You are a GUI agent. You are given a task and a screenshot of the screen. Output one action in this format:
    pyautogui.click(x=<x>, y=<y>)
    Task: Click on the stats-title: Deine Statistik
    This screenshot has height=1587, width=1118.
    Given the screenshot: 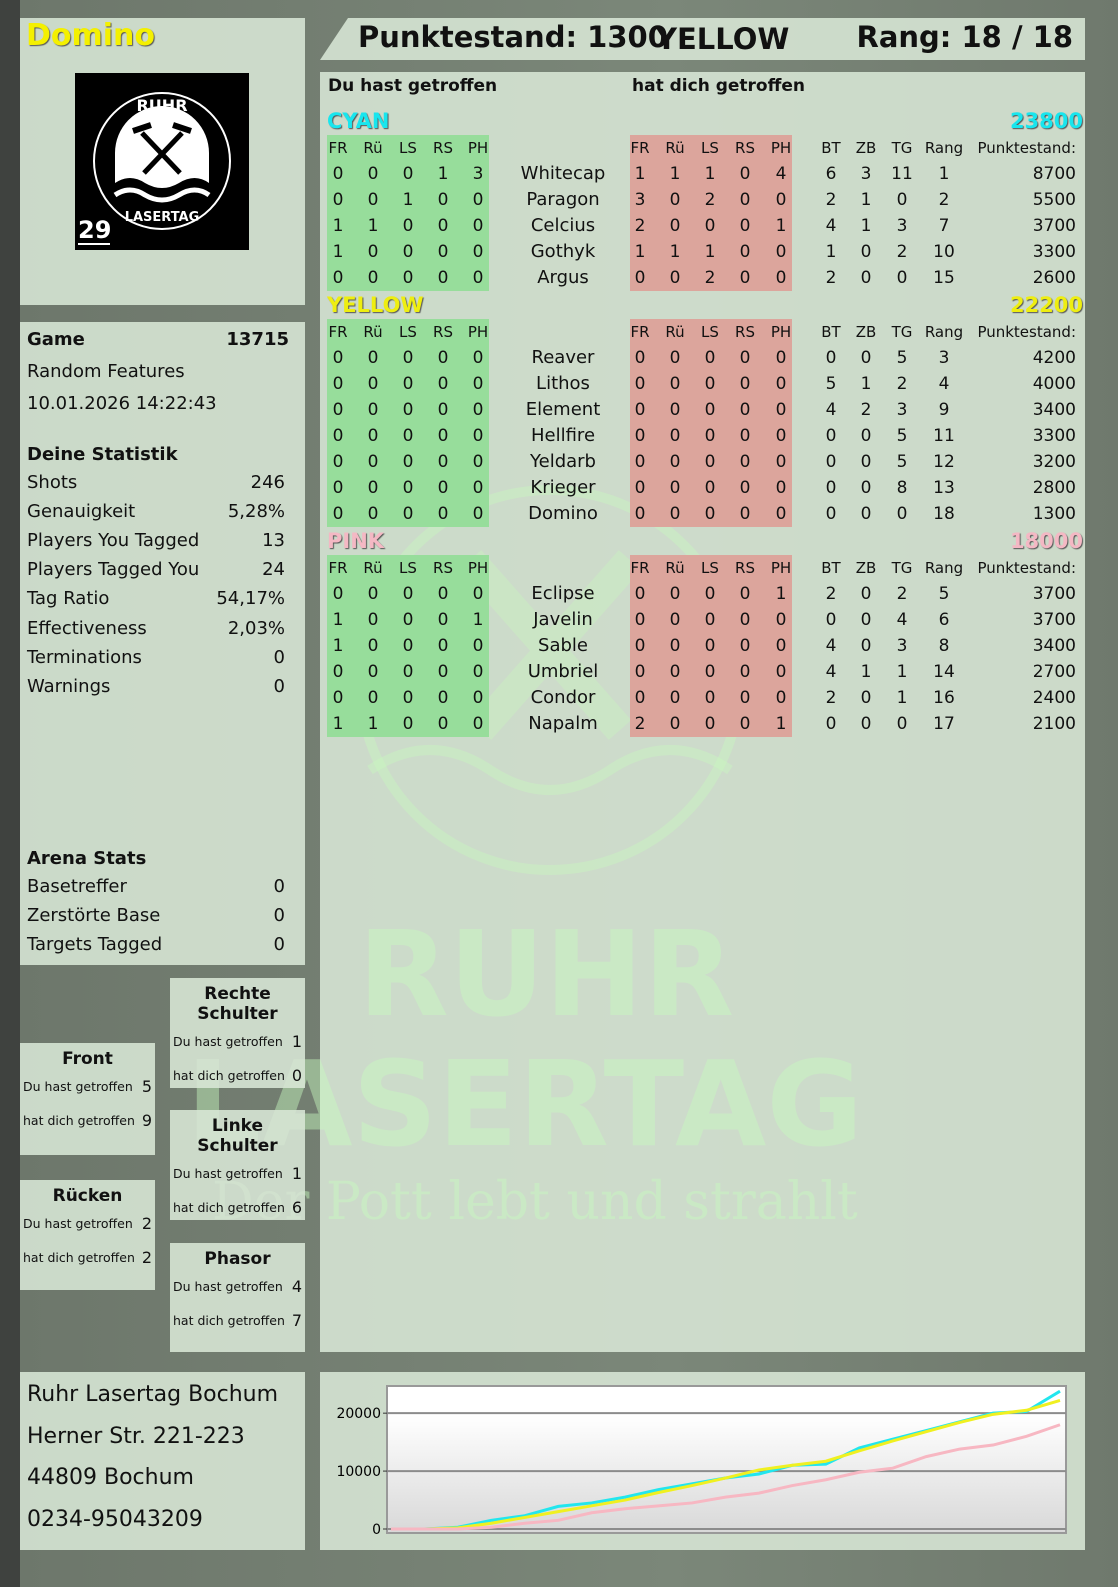 What is the action you would take?
    pyautogui.click(x=102, y=454)
    